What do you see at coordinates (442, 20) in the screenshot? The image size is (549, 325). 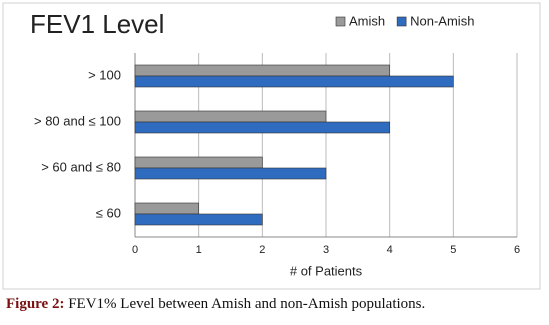 I see `legend-label: Non-Amish` at bounding box center [442, 20].